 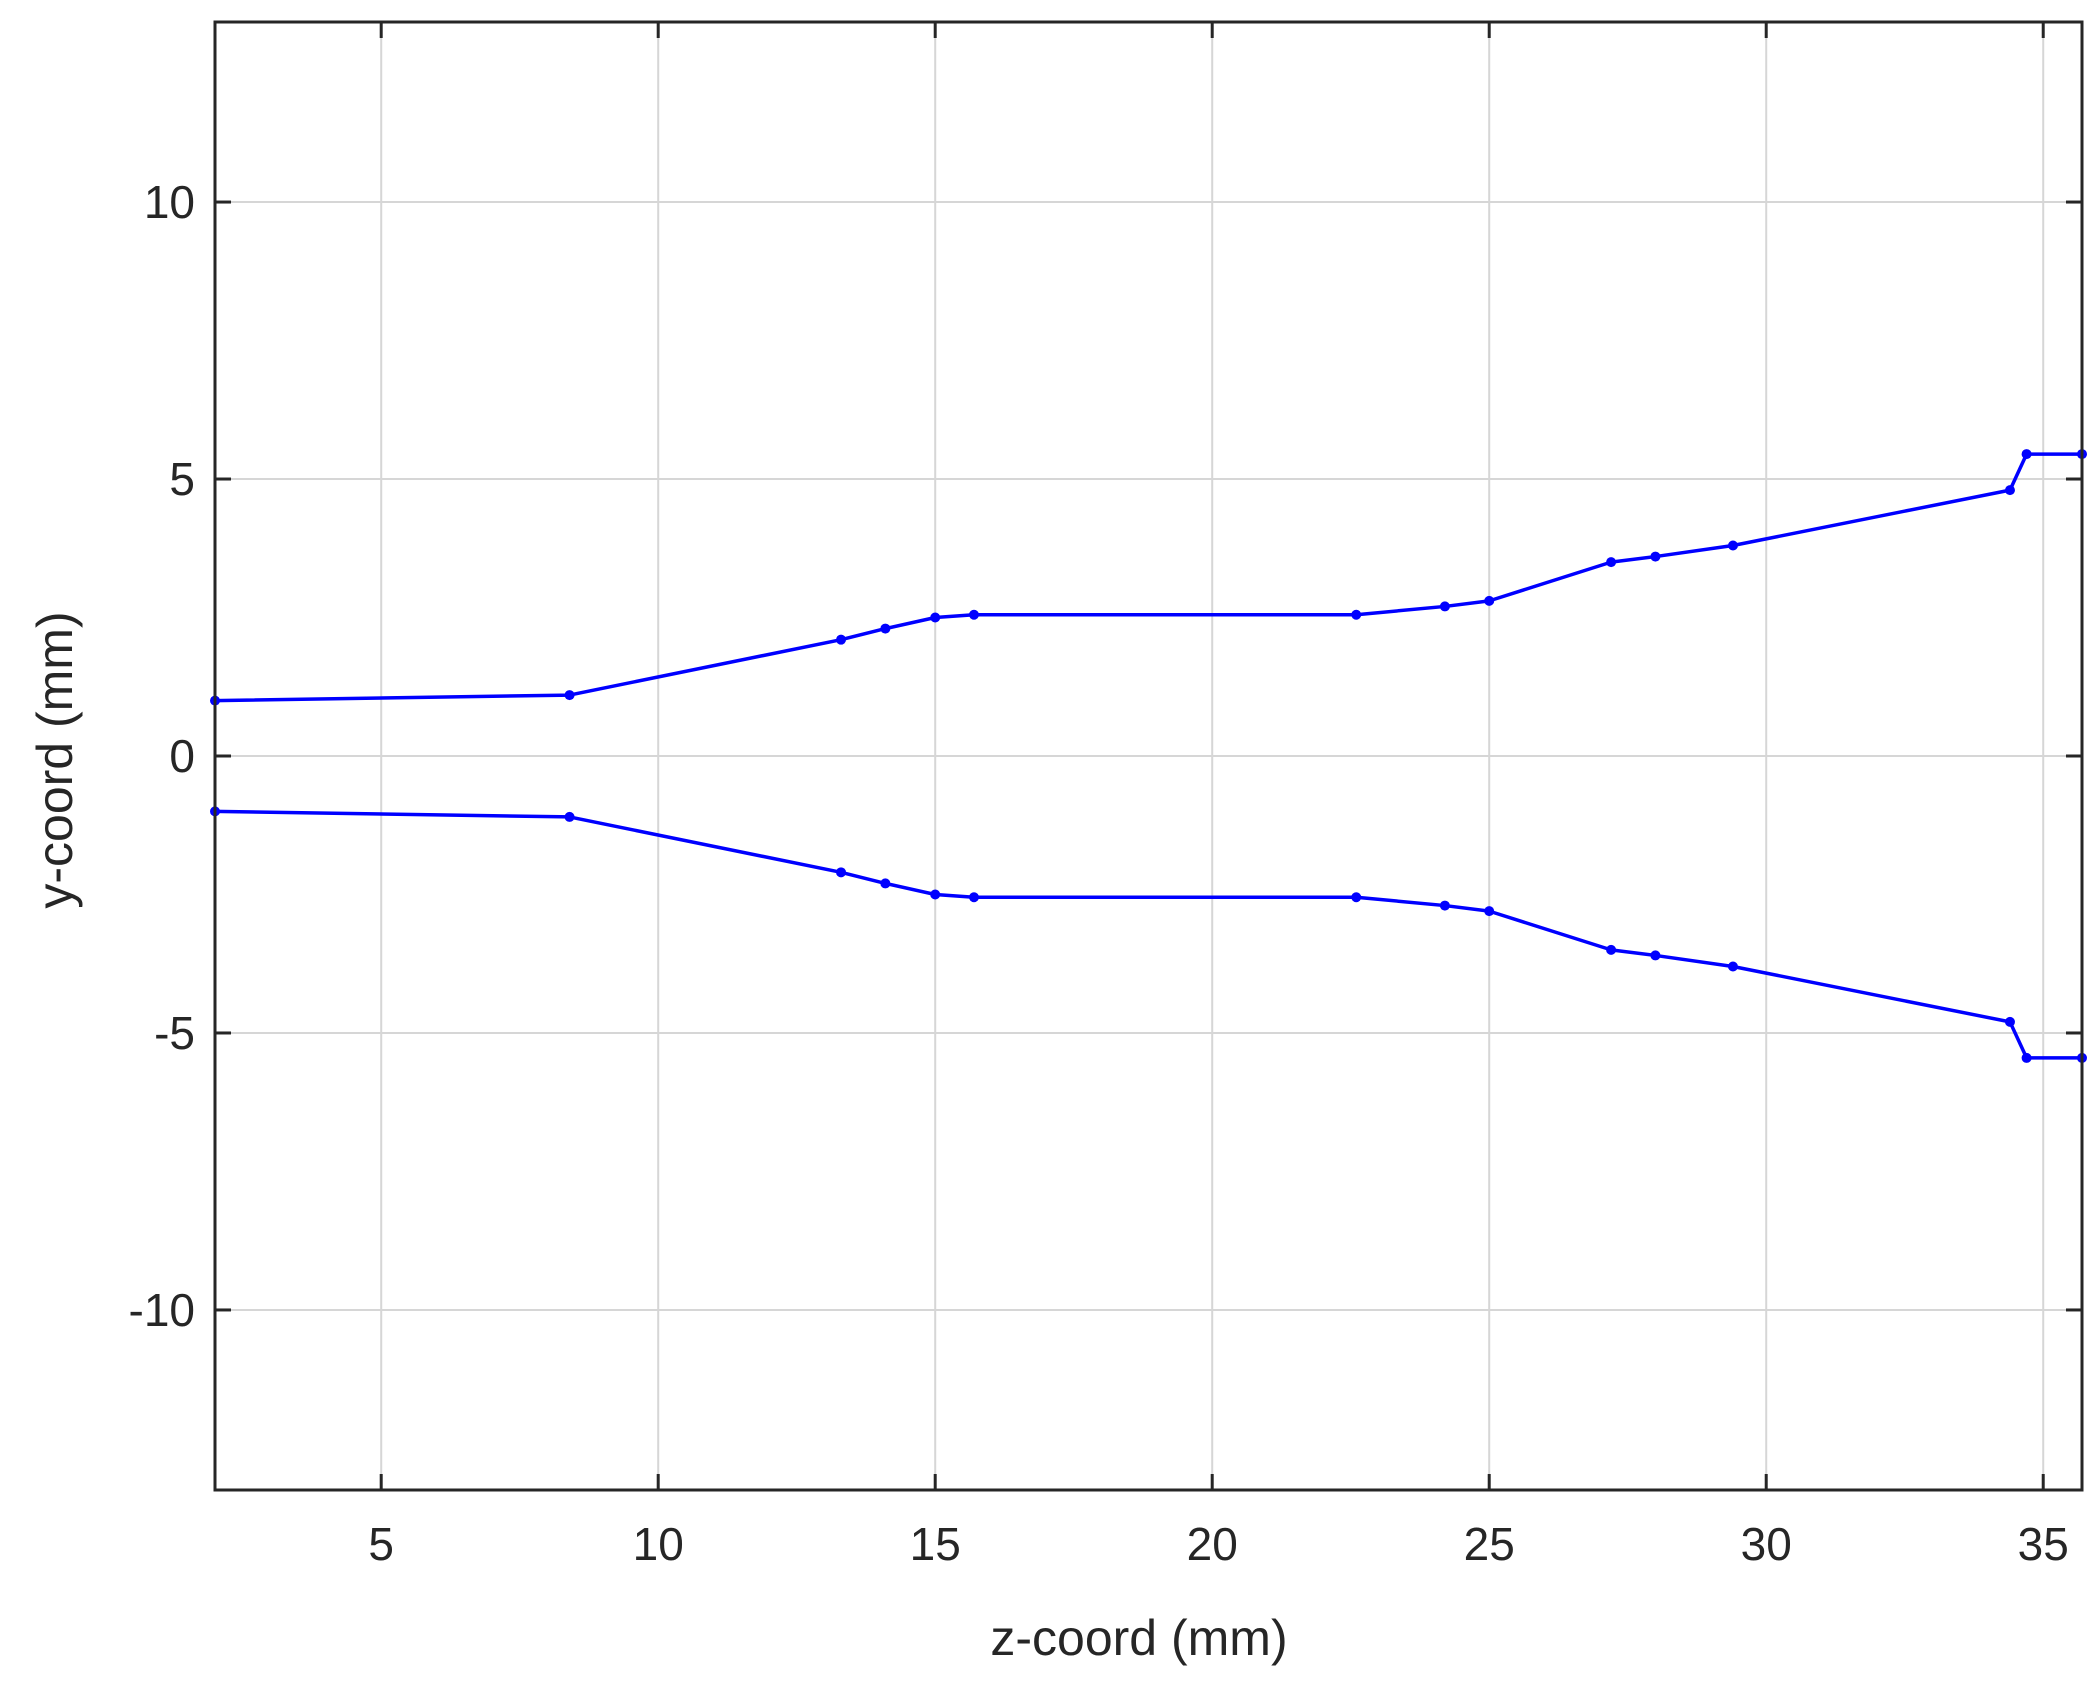 I want to click on y-tick-label: -10, so click(x=162, y=1310).